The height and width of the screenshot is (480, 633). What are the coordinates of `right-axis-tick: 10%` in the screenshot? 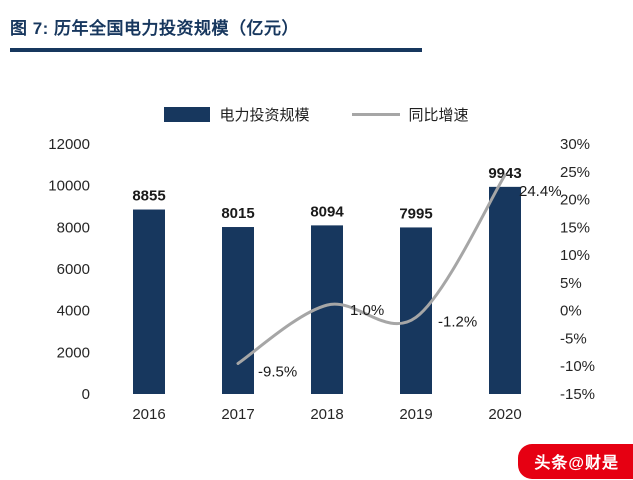 It's located at (575, 255).